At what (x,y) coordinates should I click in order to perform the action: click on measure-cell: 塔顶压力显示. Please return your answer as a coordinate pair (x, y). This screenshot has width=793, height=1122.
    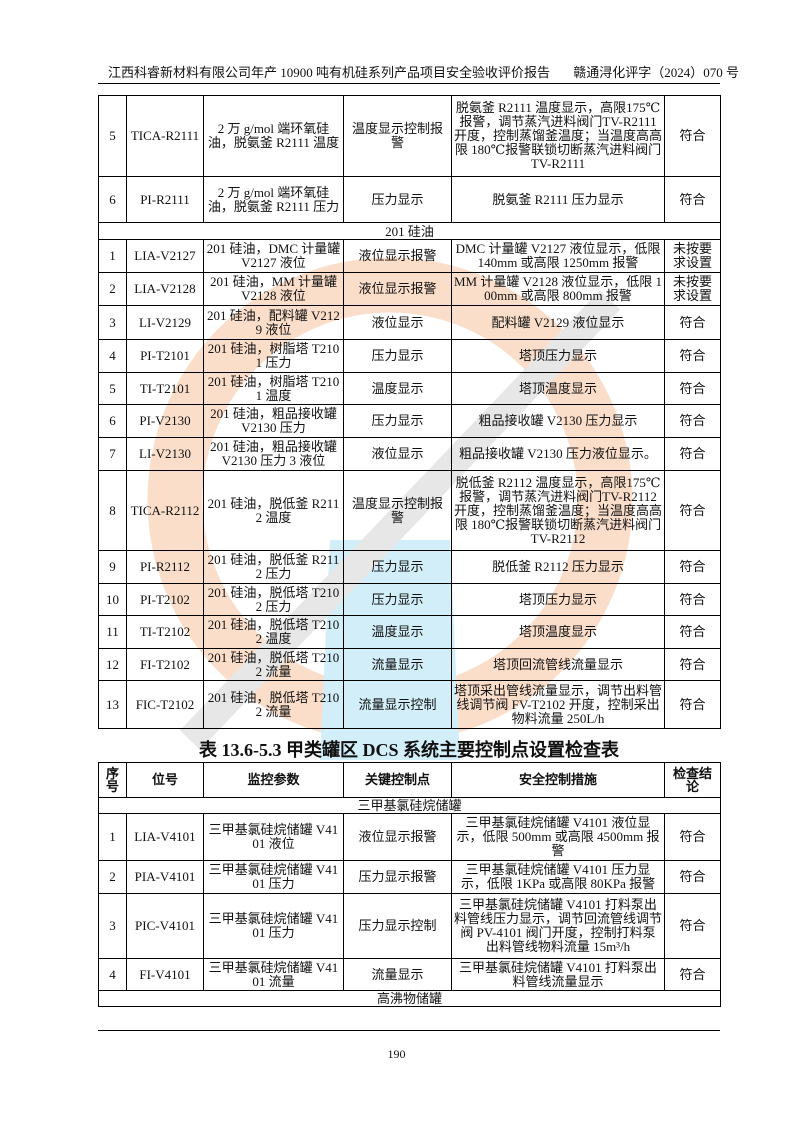
    Looking at the image, I should click on (558, 599).